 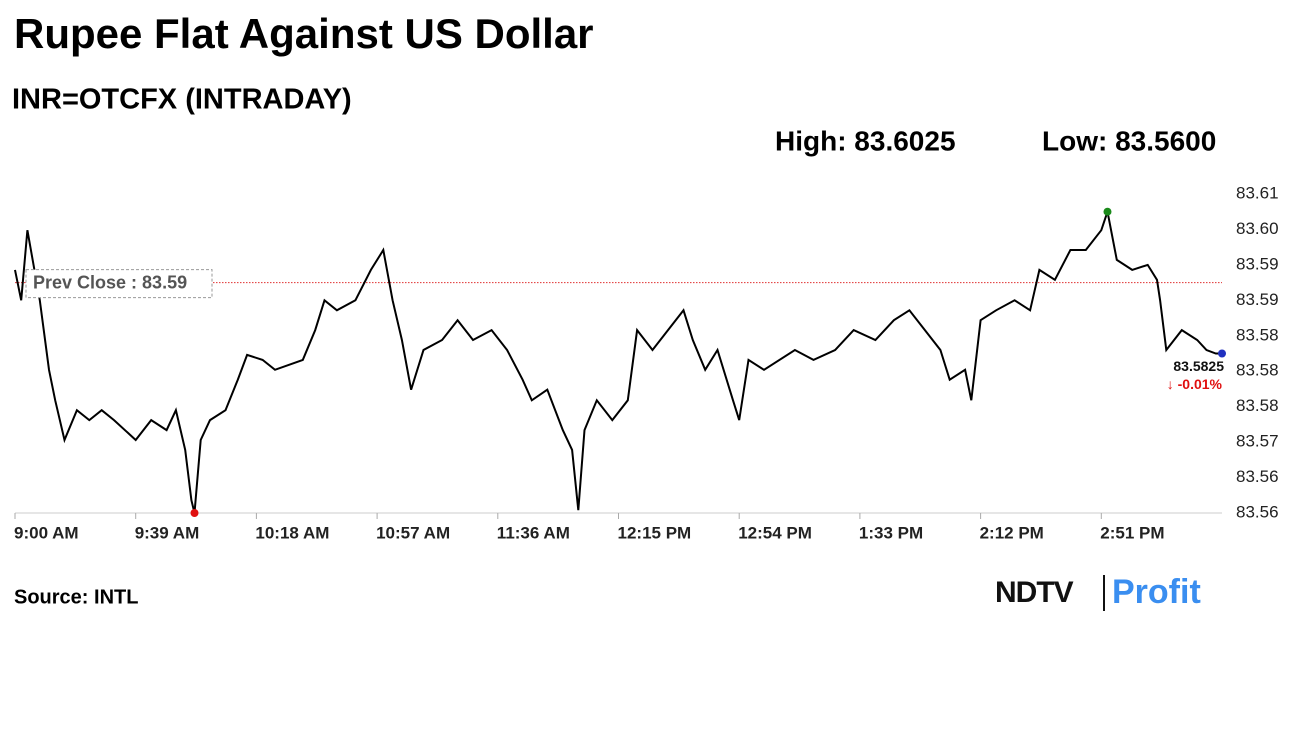 I want to click on x-tick-label: 2:12 PM, so click(x=1012, y=532).